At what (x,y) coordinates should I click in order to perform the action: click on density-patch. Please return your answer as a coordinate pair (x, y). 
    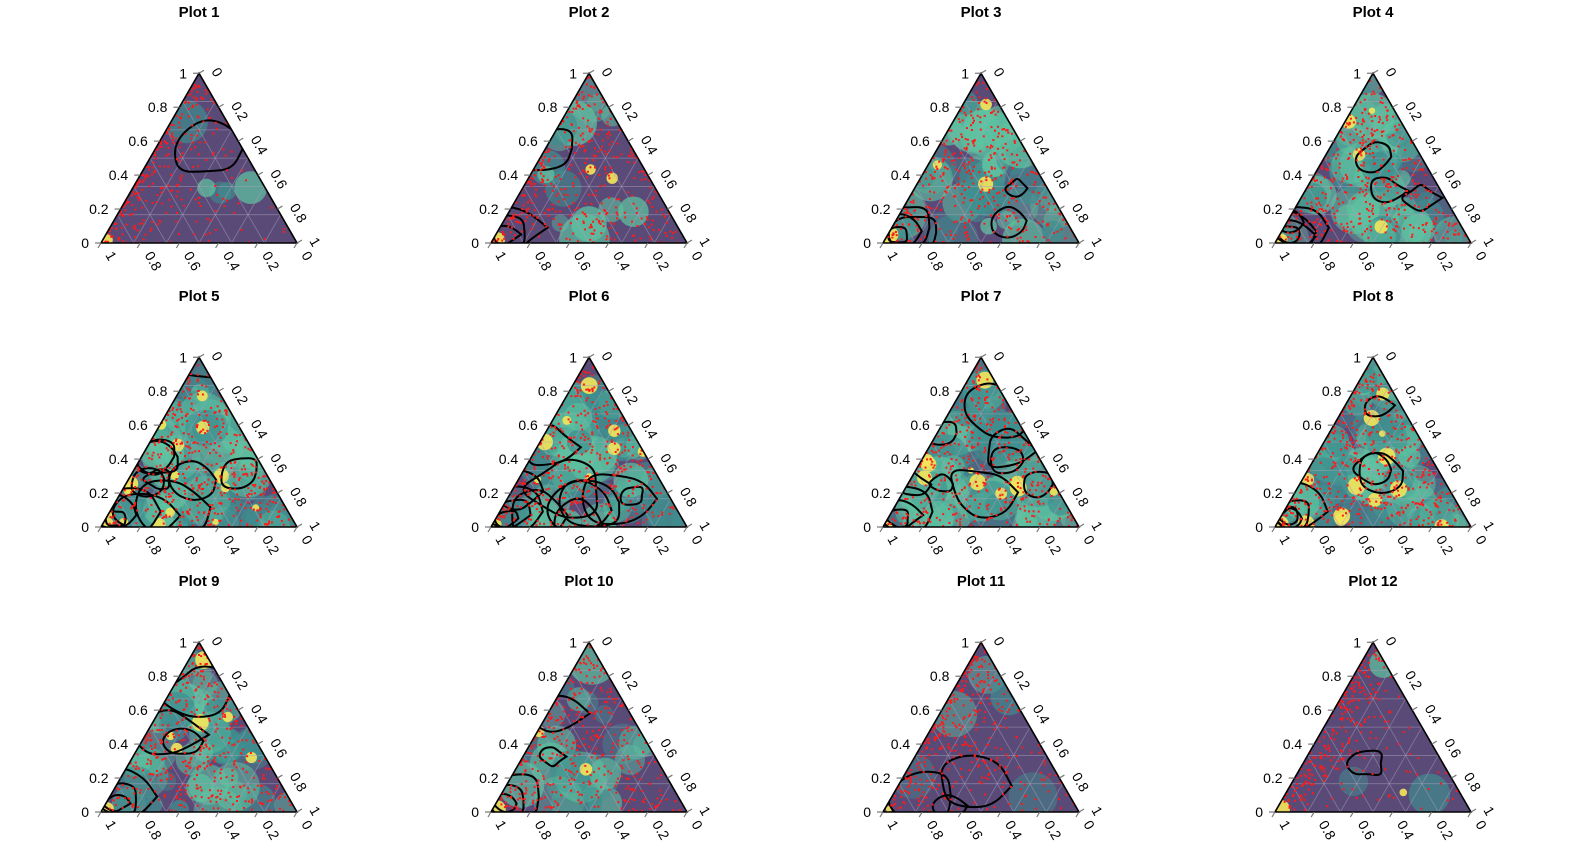
    Looking at the image, I should click on (163, 434).